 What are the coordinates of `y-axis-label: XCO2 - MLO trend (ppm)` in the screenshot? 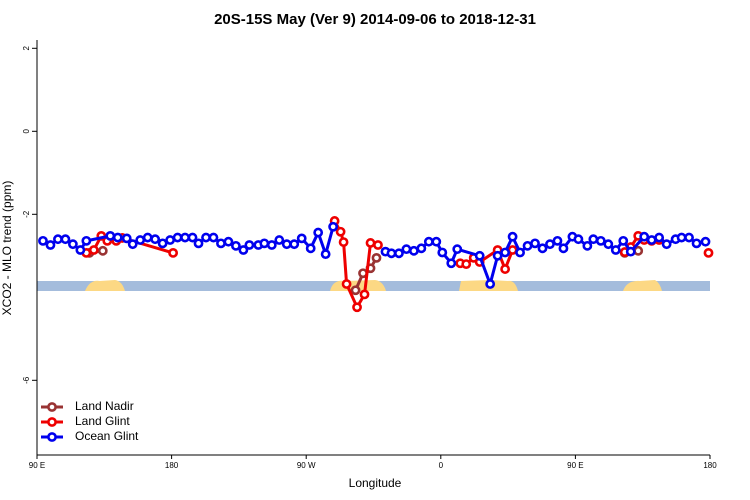 It's located at (7, 248).